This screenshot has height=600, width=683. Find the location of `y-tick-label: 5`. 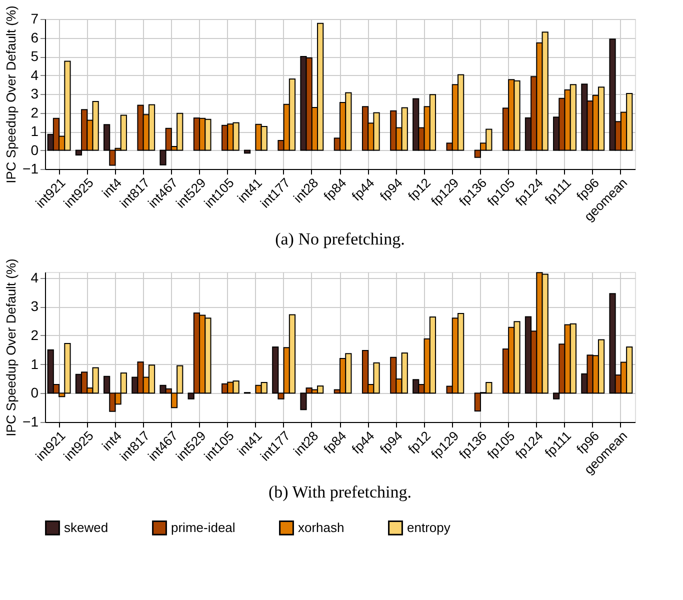

y-tick-label: 5 is located at coordinates (34, 56).